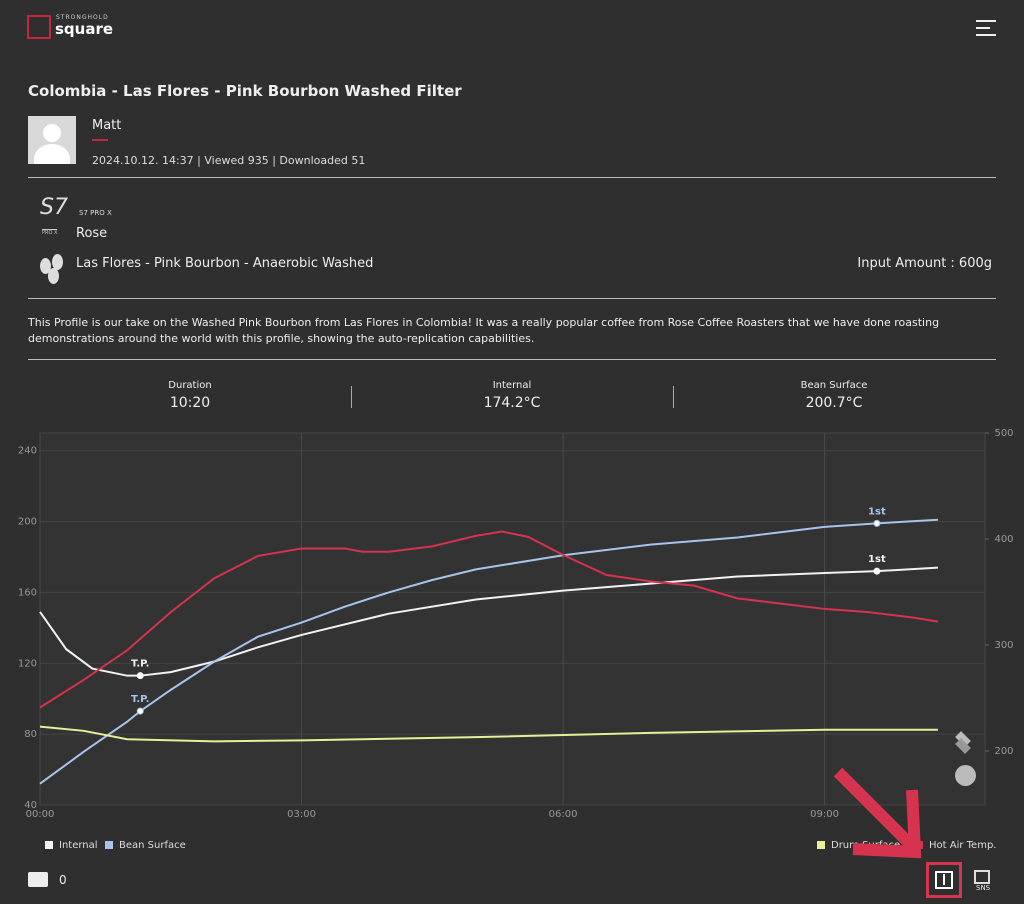  What do you see at coordinates (54, 207) in the screenshot?
I see `machine-logo: S7` at bounding box center [54, 207].